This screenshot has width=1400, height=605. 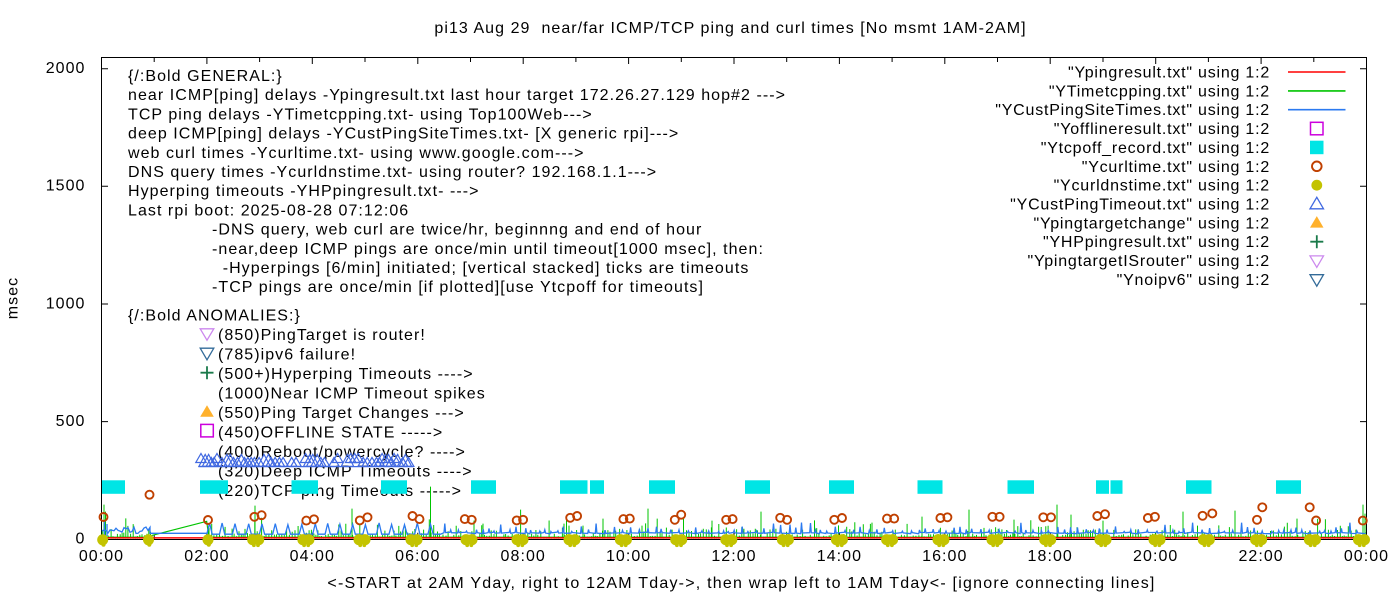 What do you see at coordinates (1159, 91) in the screenshot?
I see `svg-text: "YTimetcpping.txt" using 1:2` at bounding box center [1159, 91].